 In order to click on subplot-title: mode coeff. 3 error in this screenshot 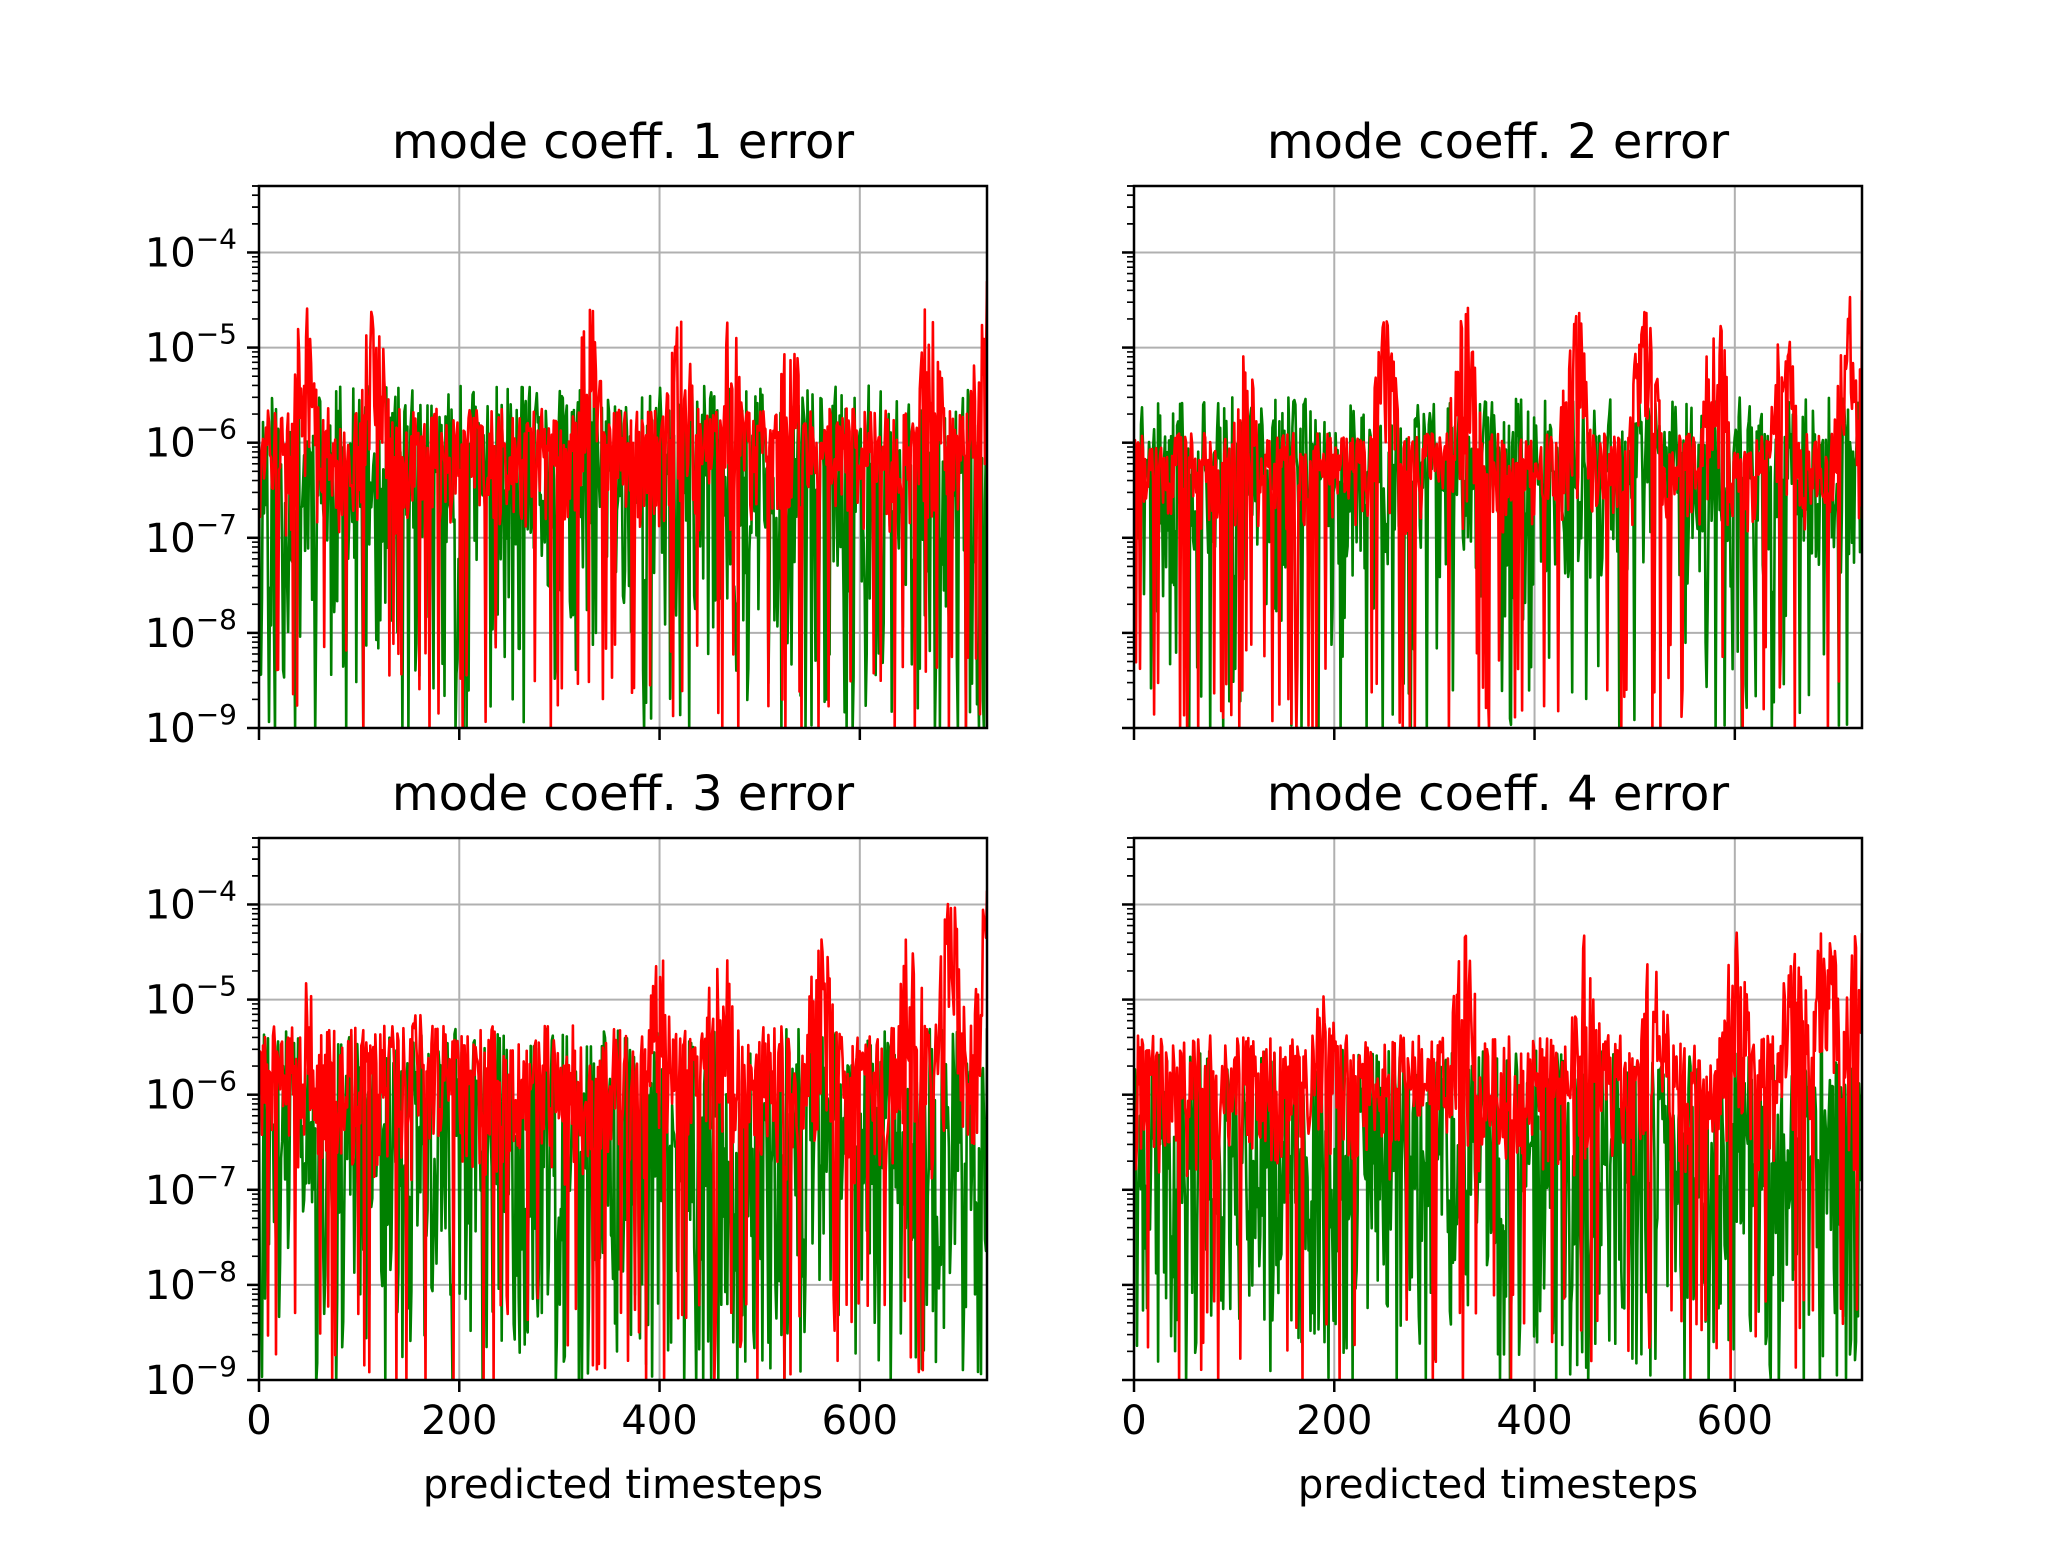, I will do `click(623, 794)`.